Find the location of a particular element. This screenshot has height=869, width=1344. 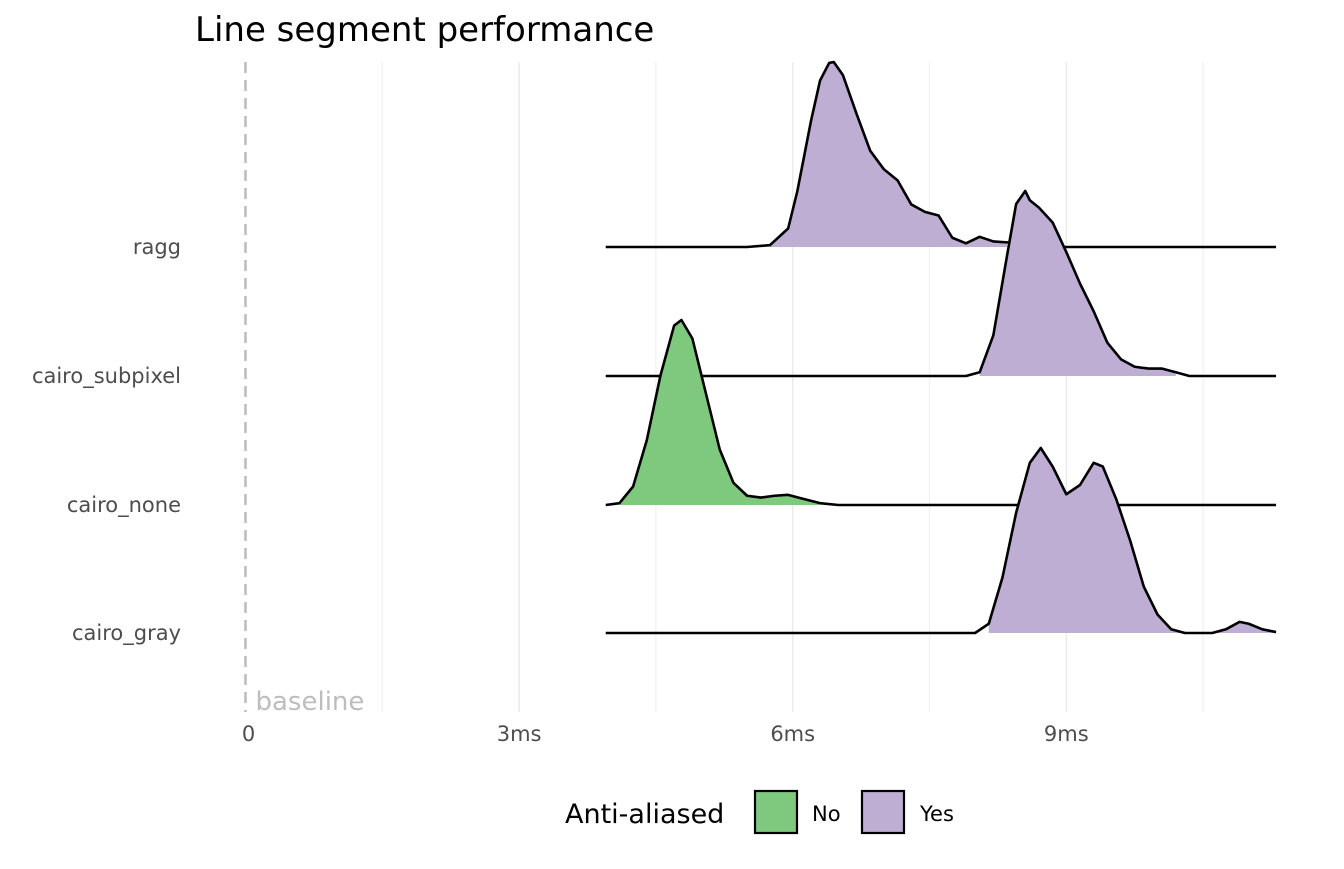

legend: Anti-aliased No Yes is located at coordinates (759, 812).